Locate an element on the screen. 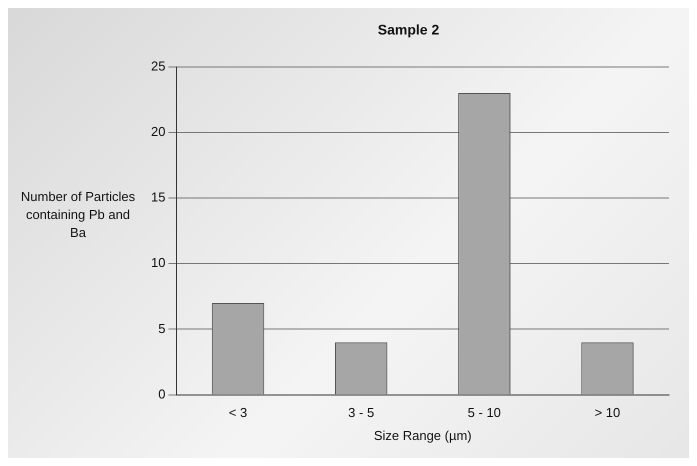  y-tick-label: 0 is located at coordinates (162, 394).